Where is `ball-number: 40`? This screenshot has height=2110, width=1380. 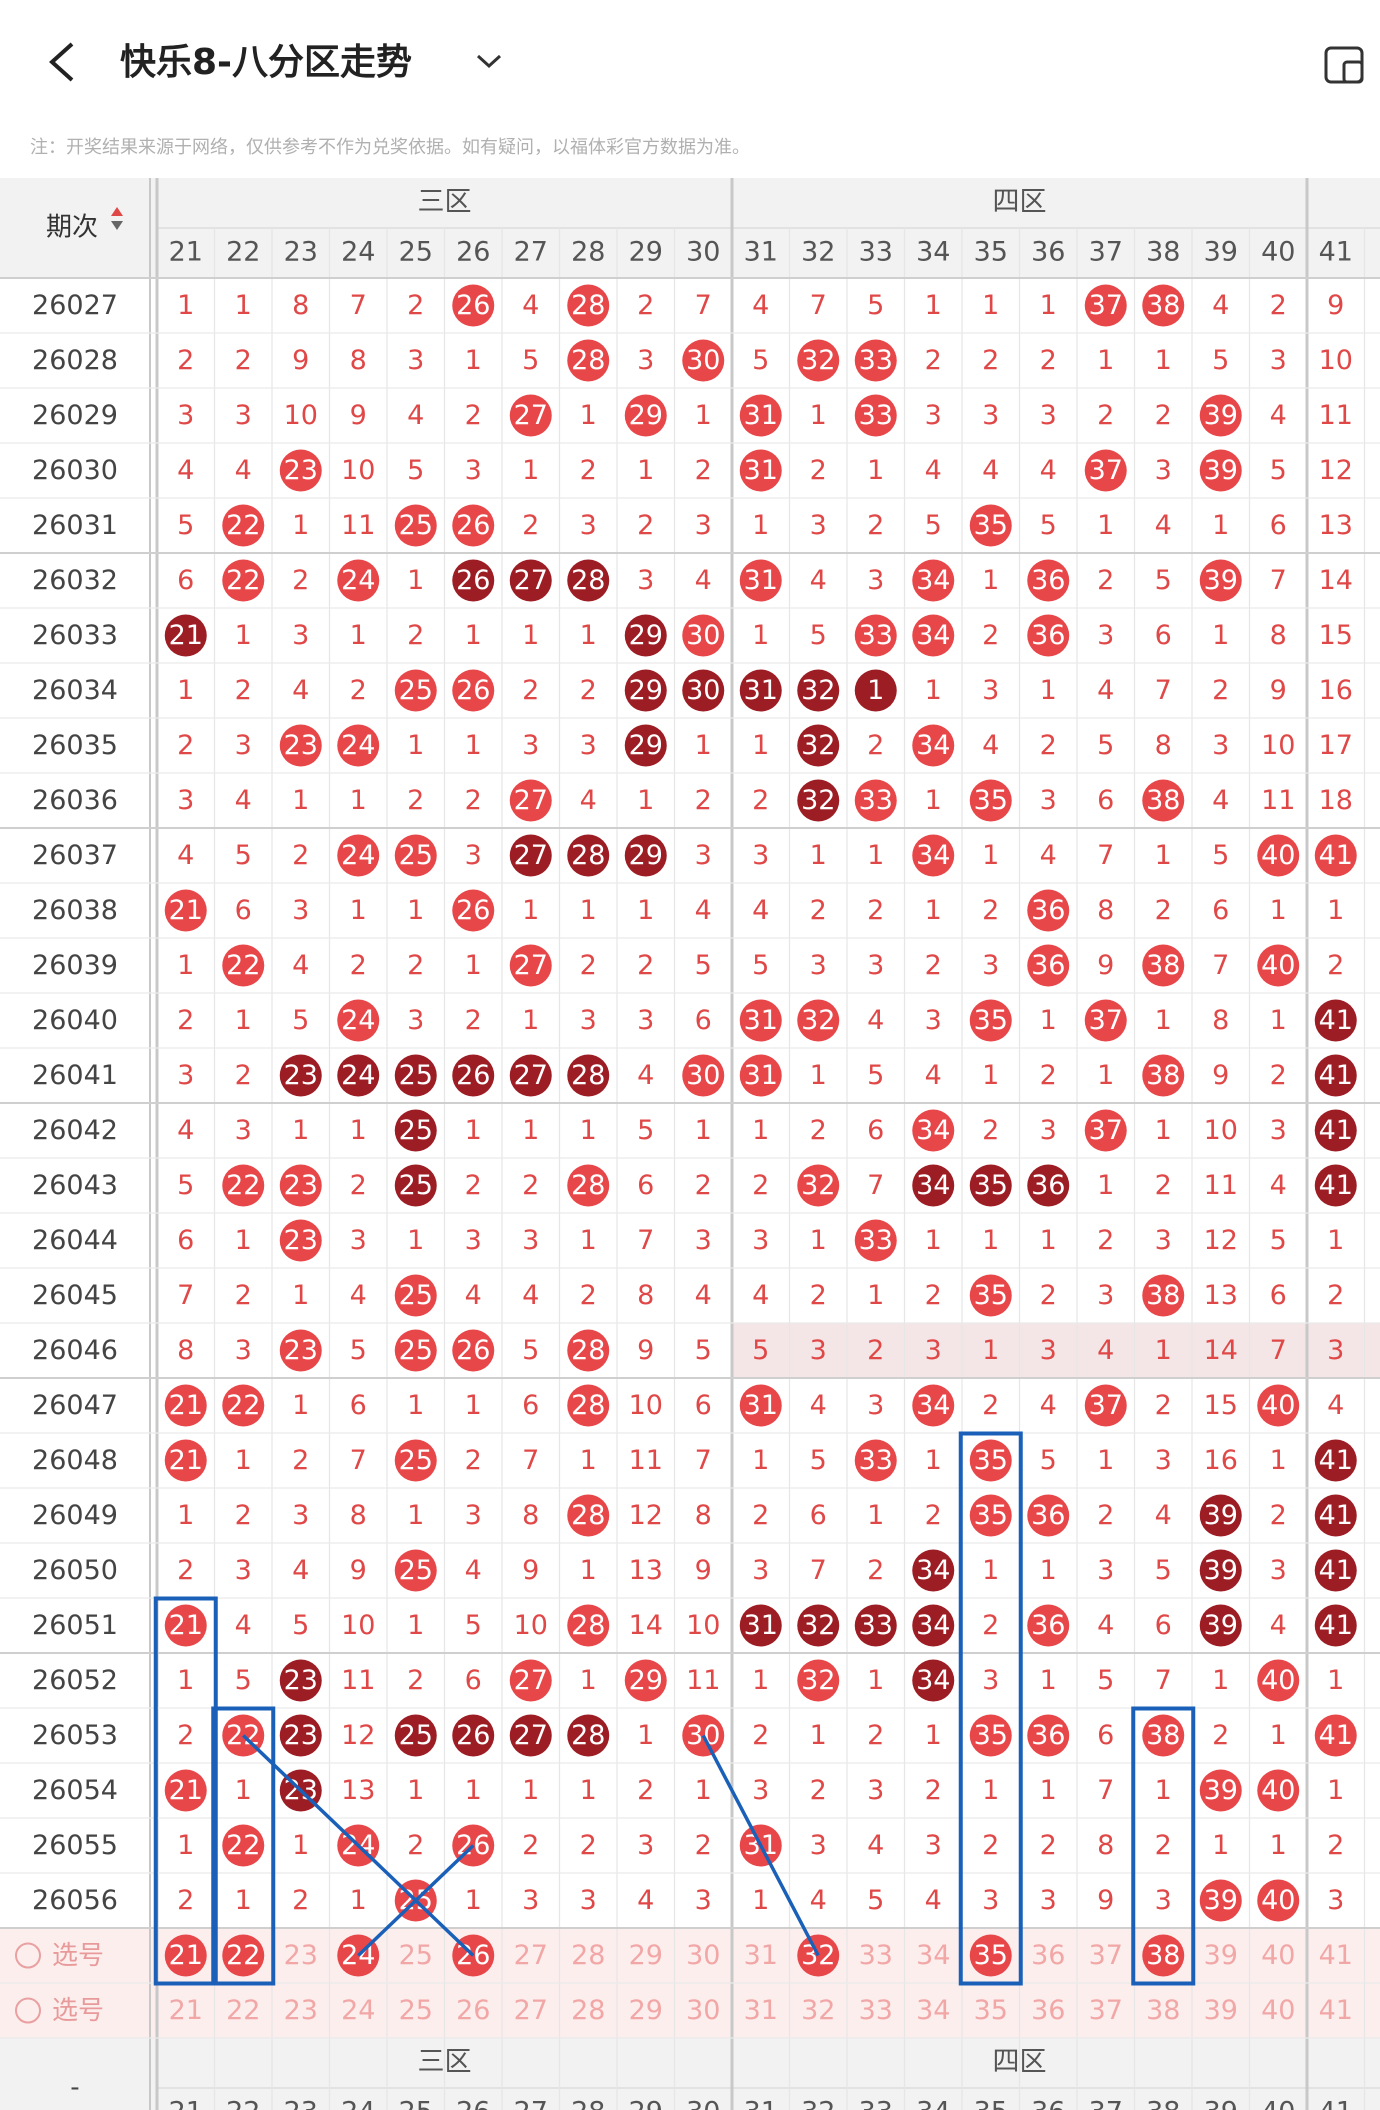 ball-number: 40 is located at coordinates (1278, 1790).